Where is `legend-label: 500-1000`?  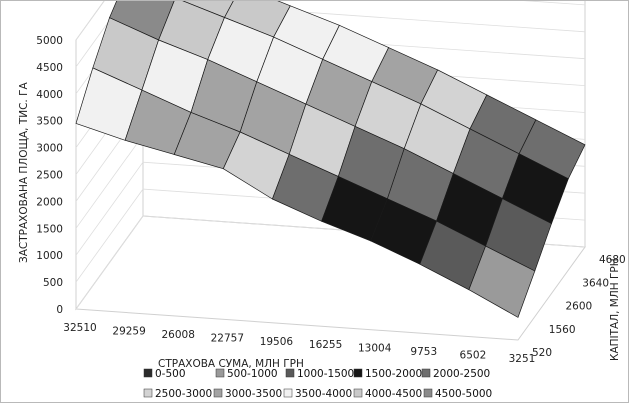
legend-label: 500-1000 is located at coordinates (252, 374).